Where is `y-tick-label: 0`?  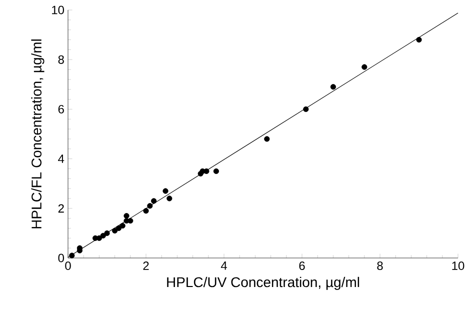
y-tick-label: 0 is located at coordinates (61, 258).